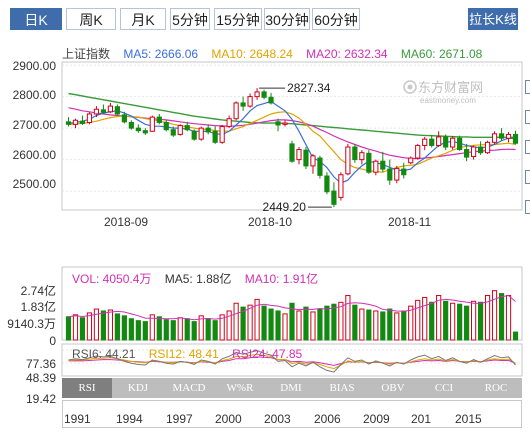 This screenshot has width=530, height=438. What do you see at coordinates (450, 87) in the screenshot?
I see `watermark-name: 东方财富网` at bounding box center [450, 87].